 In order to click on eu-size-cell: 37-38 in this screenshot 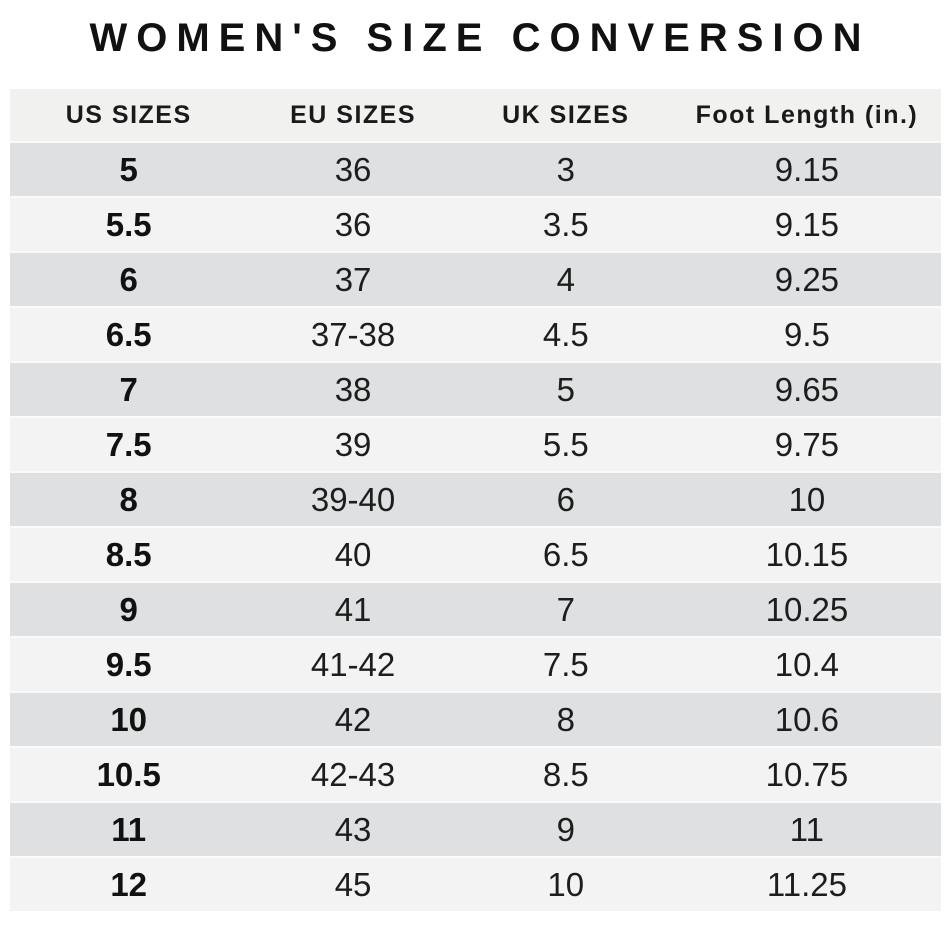, I will do `click(353, 333)`.